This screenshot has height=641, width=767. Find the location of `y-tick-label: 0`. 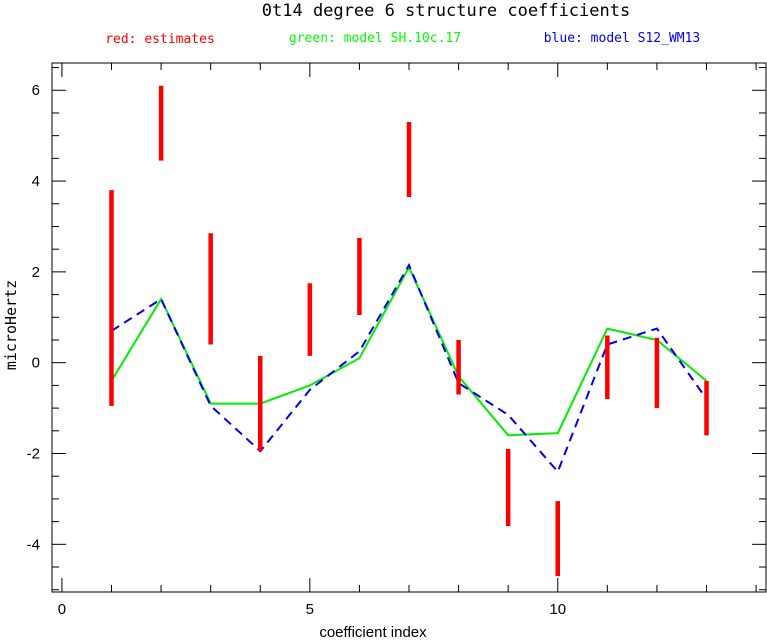

y-tick-label: 0 is located at coordinates (36, 363).